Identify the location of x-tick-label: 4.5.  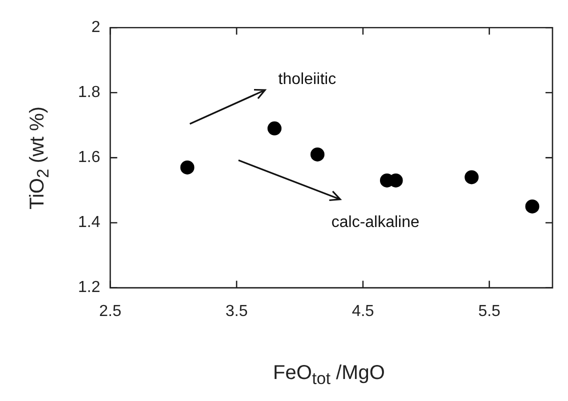
(363, 311).